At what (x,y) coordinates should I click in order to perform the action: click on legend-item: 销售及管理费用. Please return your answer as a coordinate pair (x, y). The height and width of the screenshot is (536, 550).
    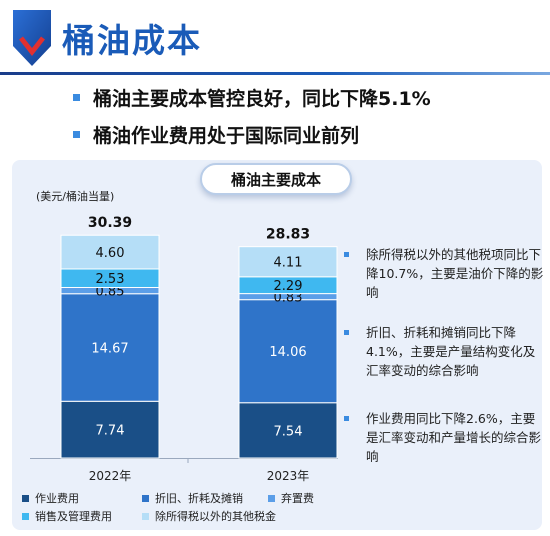
    Looking at the image, I should click on (67, 516).